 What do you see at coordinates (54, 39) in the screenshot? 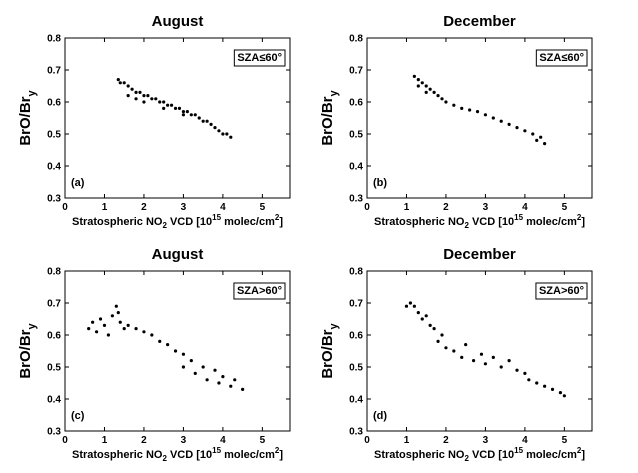
I see `y-tick-label: 0.8` at bounding box center [54, 39].